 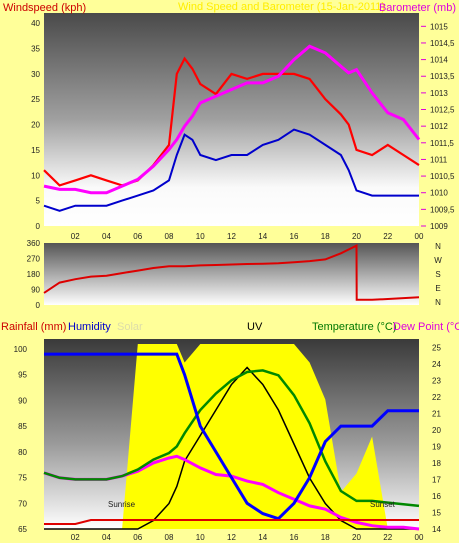 I want to click on barometer-tick-label: 1012,5, so click(x=442, y=110).